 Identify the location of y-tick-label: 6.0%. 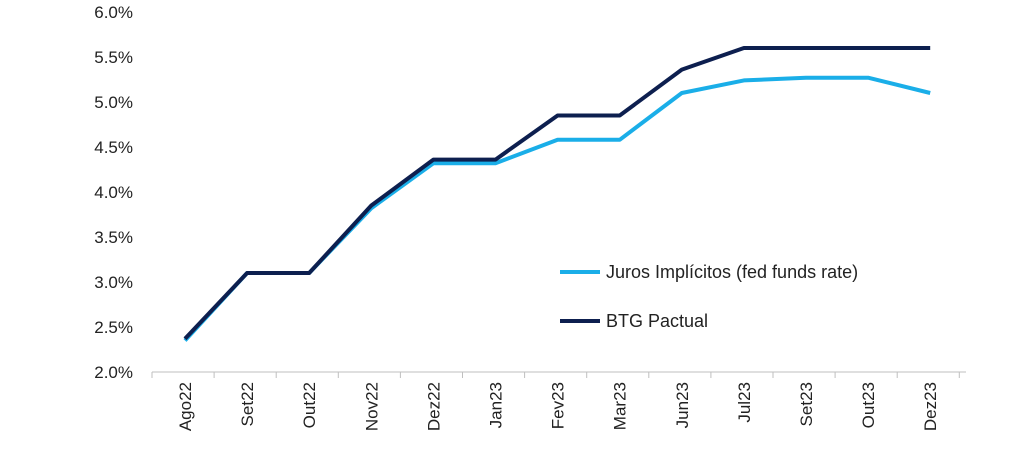
(113, 12).